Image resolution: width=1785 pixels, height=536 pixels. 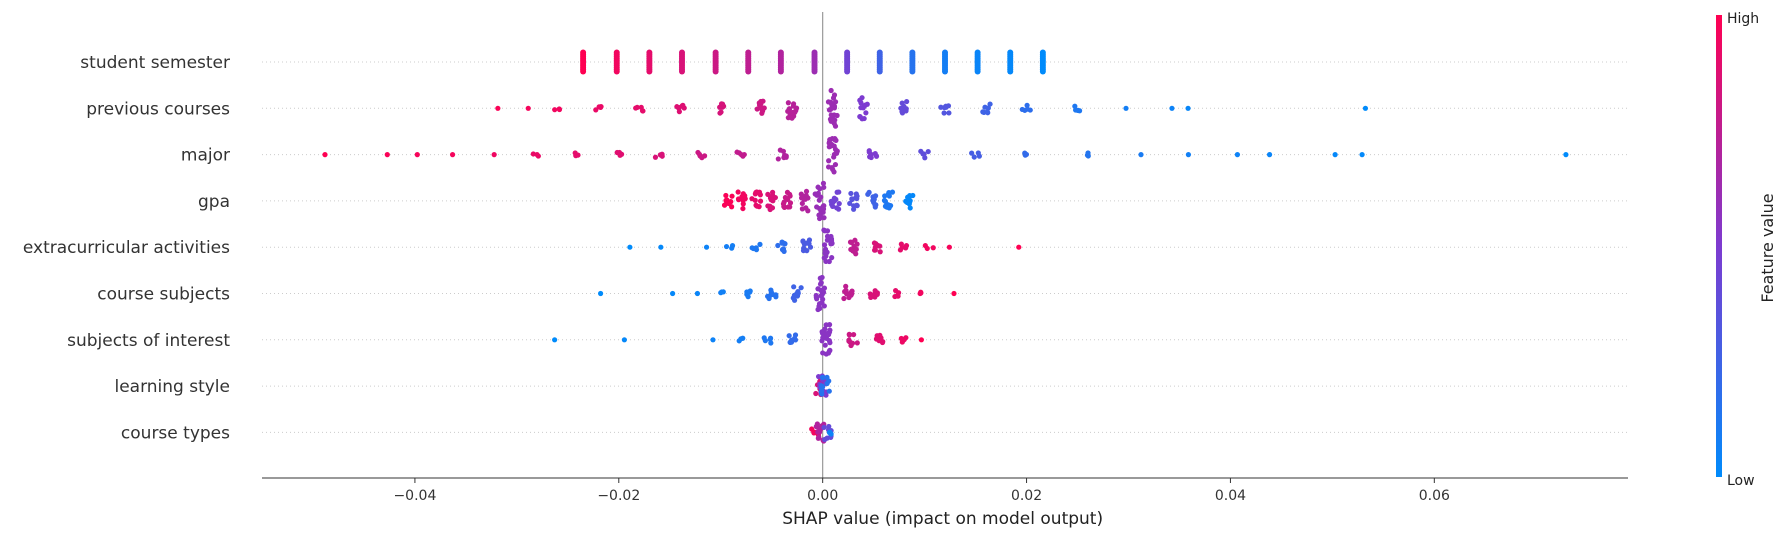 I want to click on colorbar-gradient, so click(x=1719, y=246).